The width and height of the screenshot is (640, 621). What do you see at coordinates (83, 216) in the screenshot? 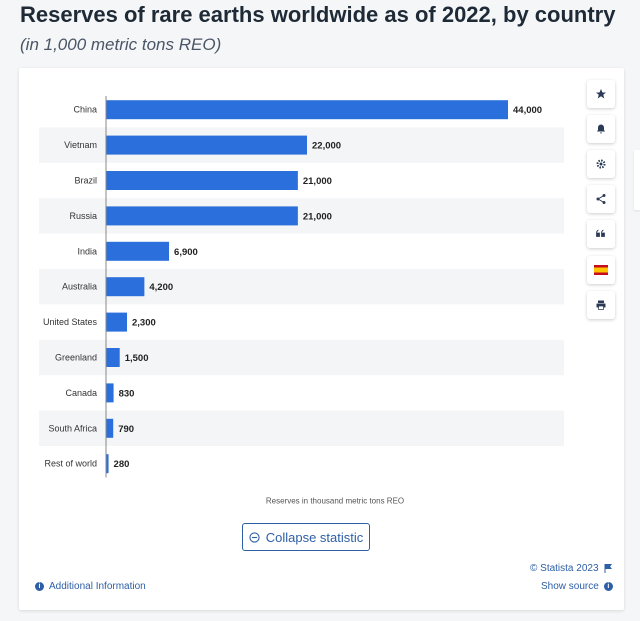
I see `category-label: Russia` at bounding box center [83, 216].